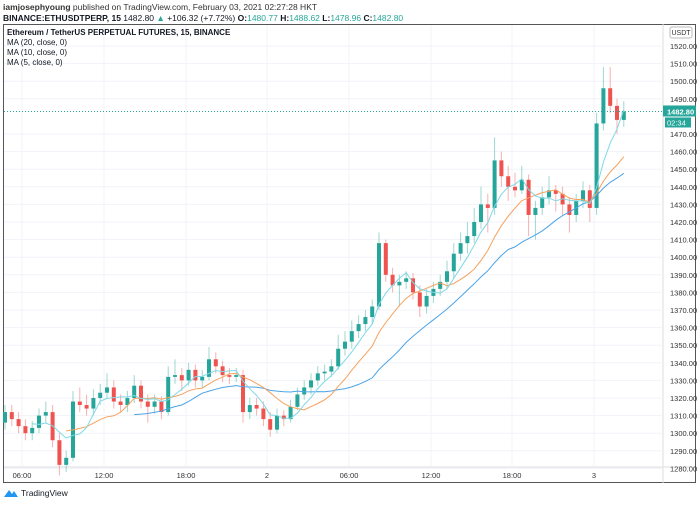  I want to click on y-tick-label: 1410.00, so click(683, 240).